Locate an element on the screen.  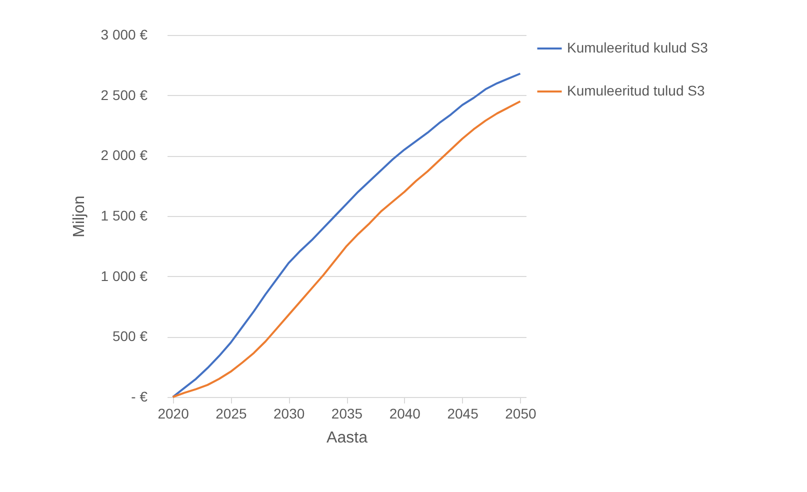
y-tick-label: 3 000 € is located at coordinates (124, 34).